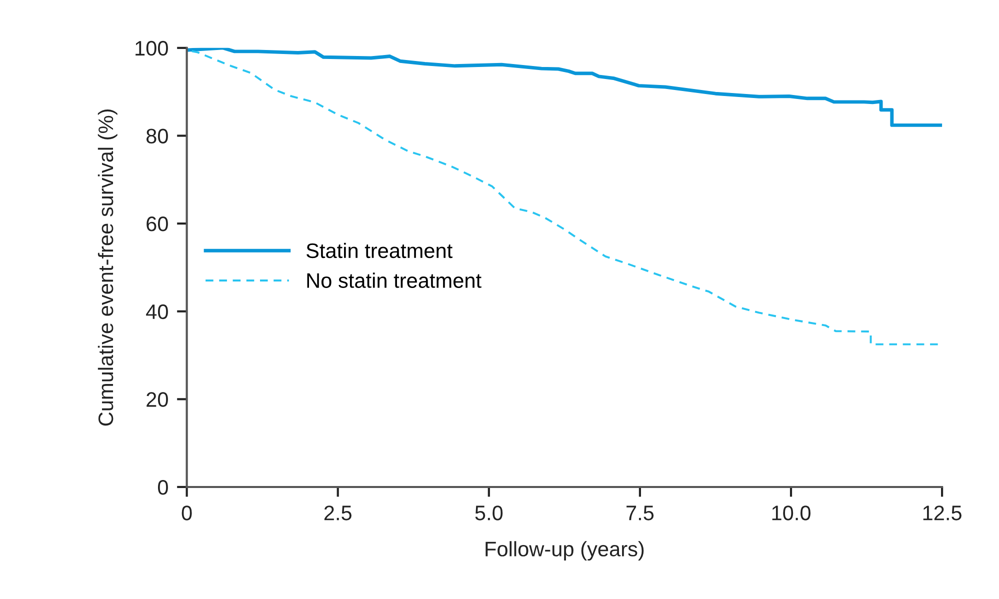  Describe the element at coordinates (379, 250) in the screenshot. I see `legend-label: Statin treatment` at that location.